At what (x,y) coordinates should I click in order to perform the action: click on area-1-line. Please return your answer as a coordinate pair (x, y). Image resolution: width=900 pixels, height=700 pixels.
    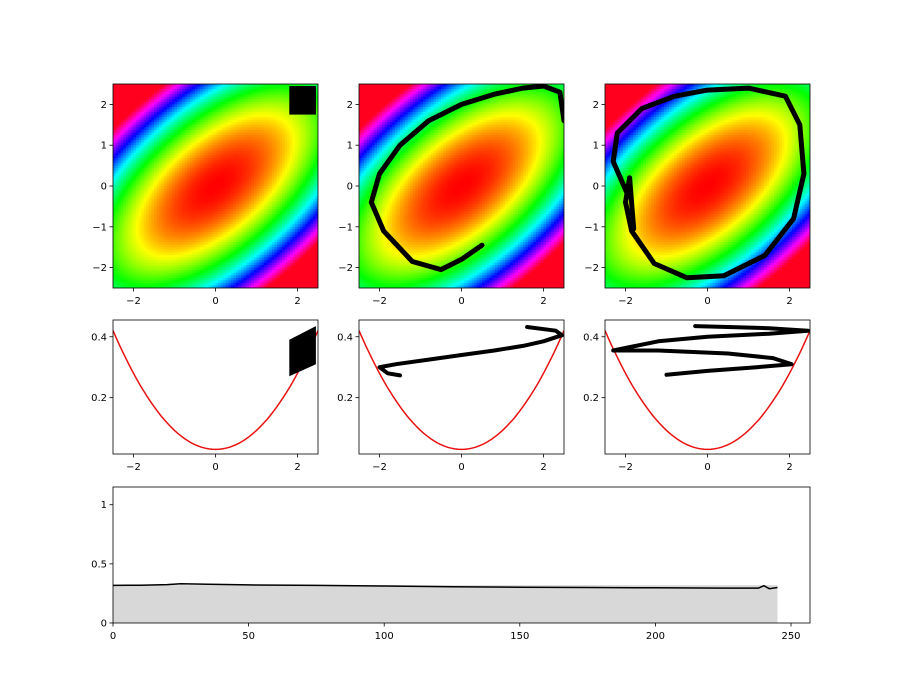
    Looking at the image, I should click on (445, 586).